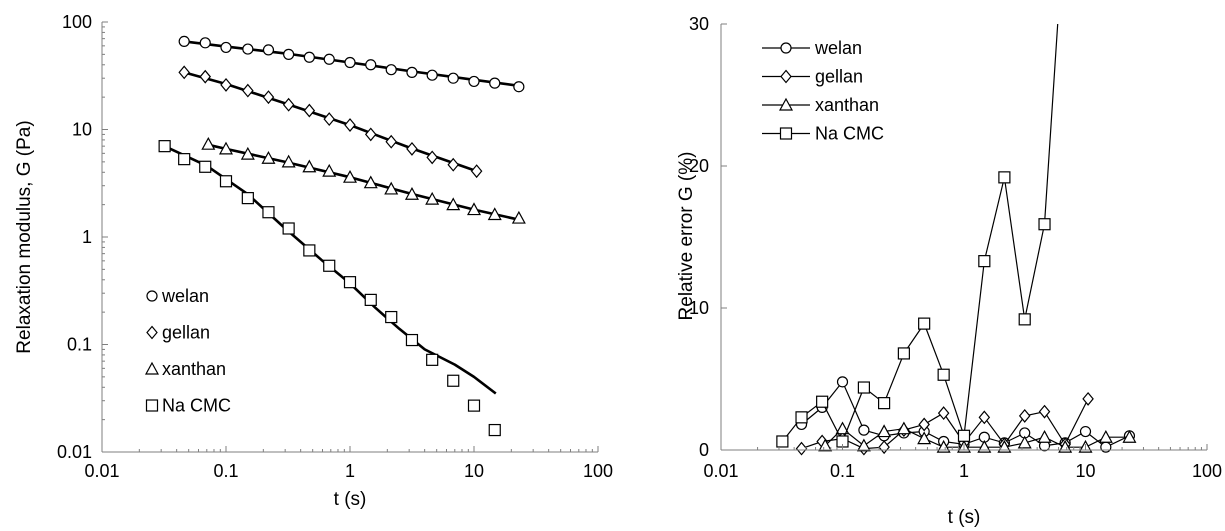  I want to click on right-x-tick-label: 100, so click(1207, 471).